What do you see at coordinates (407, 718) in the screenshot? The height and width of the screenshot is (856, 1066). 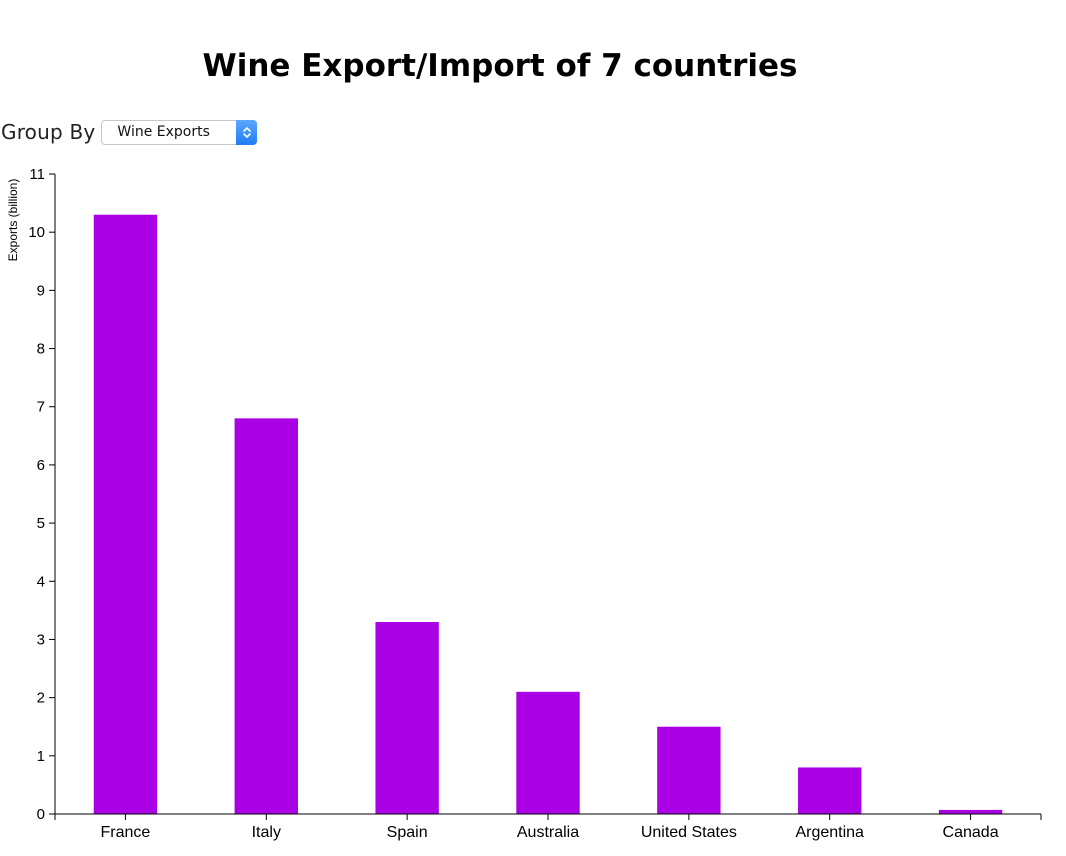 I see `bar-spain` at bounding box center [407, 718].